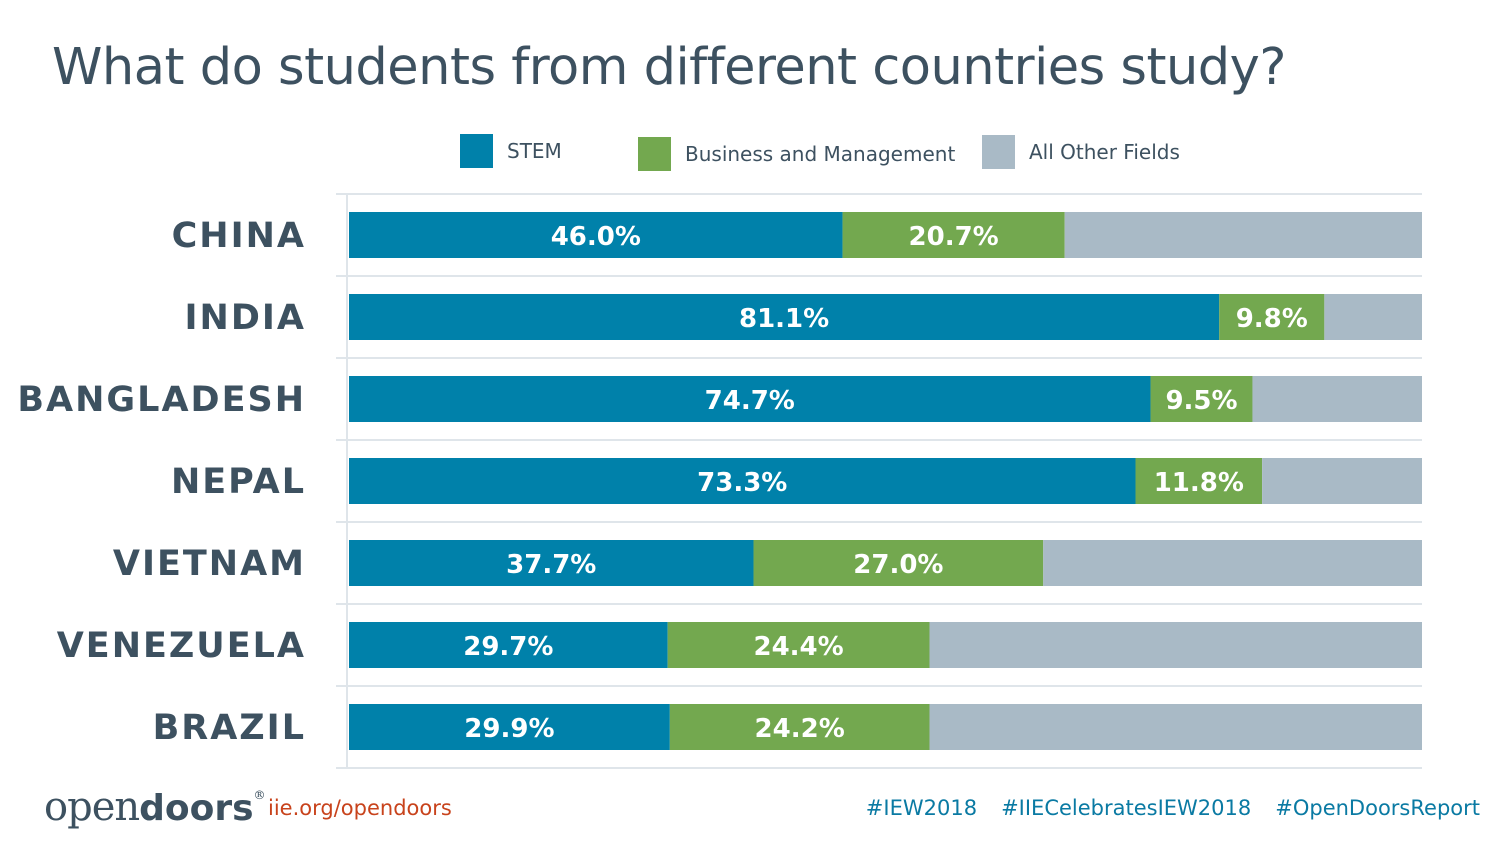 The height and width of the screenshot is (844, 1500). I want to click on data-label-business-and-management-bangladesh: 9.5%, so click(1201, 401).